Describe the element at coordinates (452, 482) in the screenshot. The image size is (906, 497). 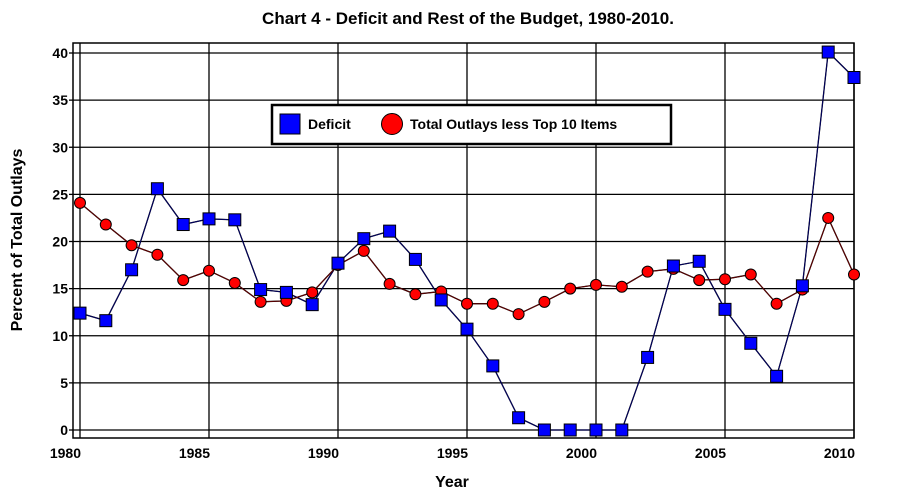
I see `x-axis-label: Year` at that location.